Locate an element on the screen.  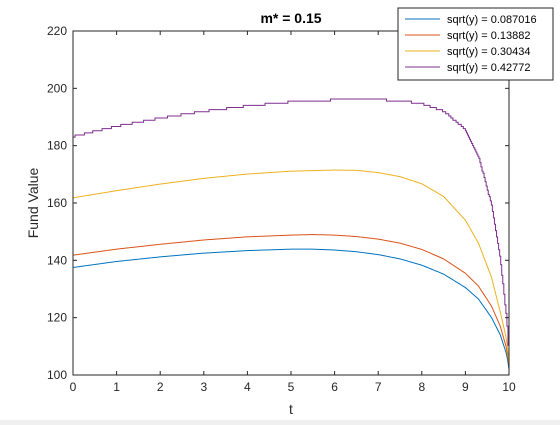
y-tick-label: 180 is located at coordinates (57, 146).